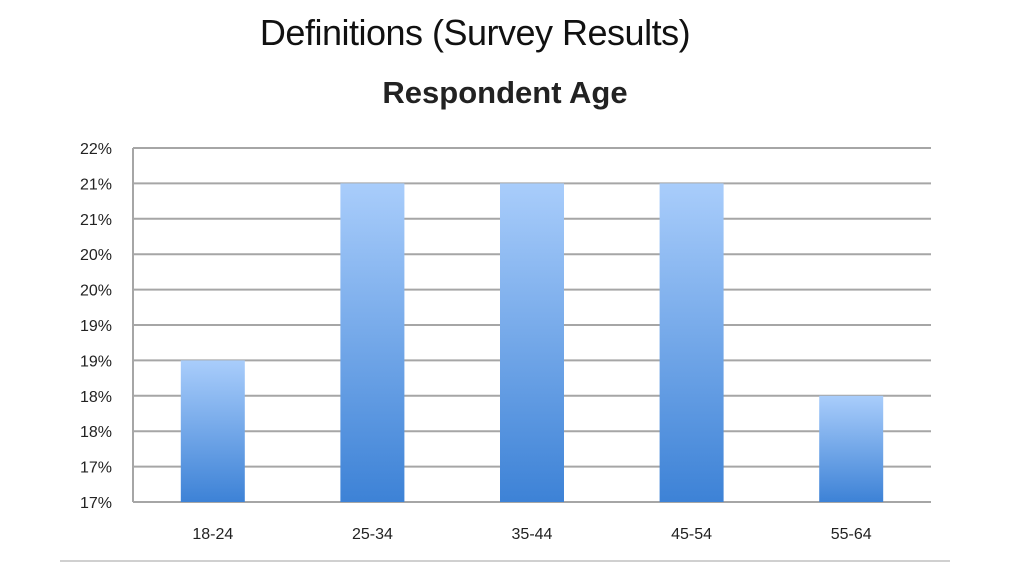 The height and width of the screenshot is (576, 1024). Describe the element at coordinates (96, 149) in the screenshot. I see `y-tick-label: 22%` at that location.